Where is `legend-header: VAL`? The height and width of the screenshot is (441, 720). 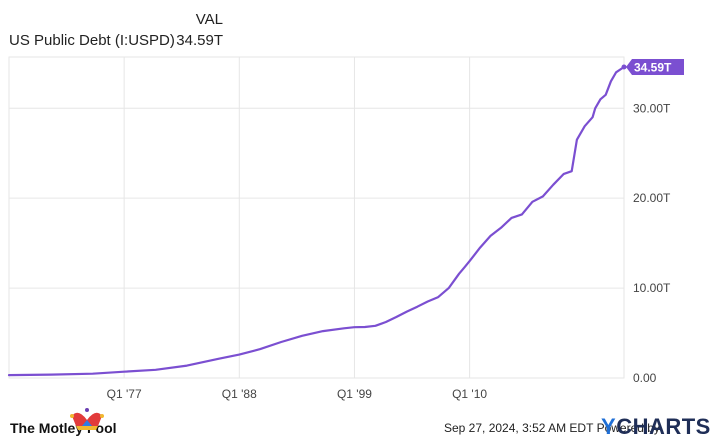 legend-header: VAL is located at coordinates (209, 19).